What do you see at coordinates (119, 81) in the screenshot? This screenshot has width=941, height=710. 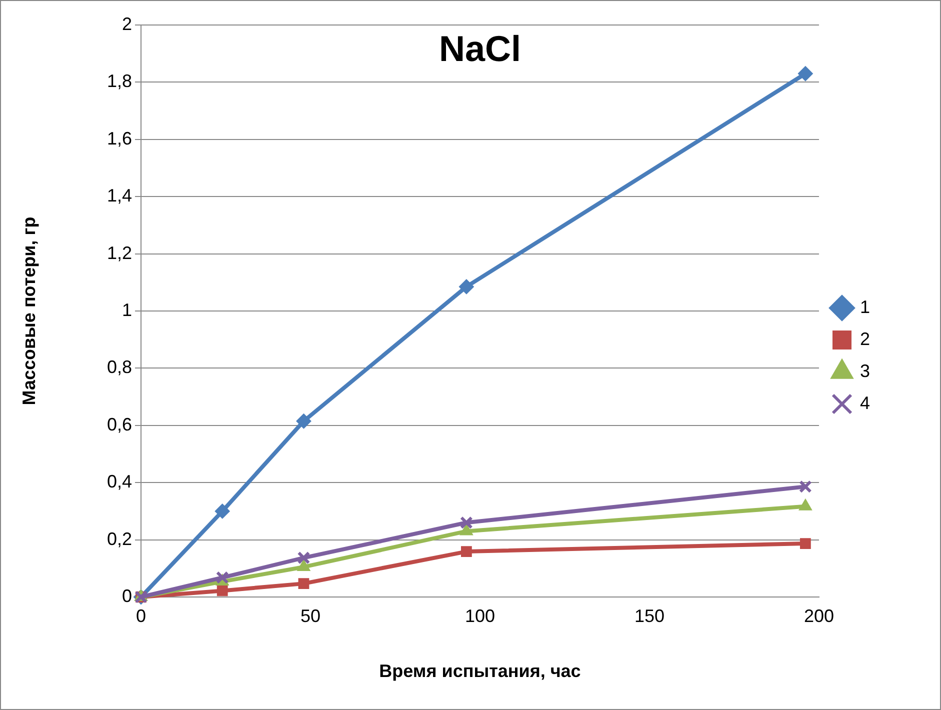 I see `y-tick-label: 1,8` at bounding box center [119, 81].